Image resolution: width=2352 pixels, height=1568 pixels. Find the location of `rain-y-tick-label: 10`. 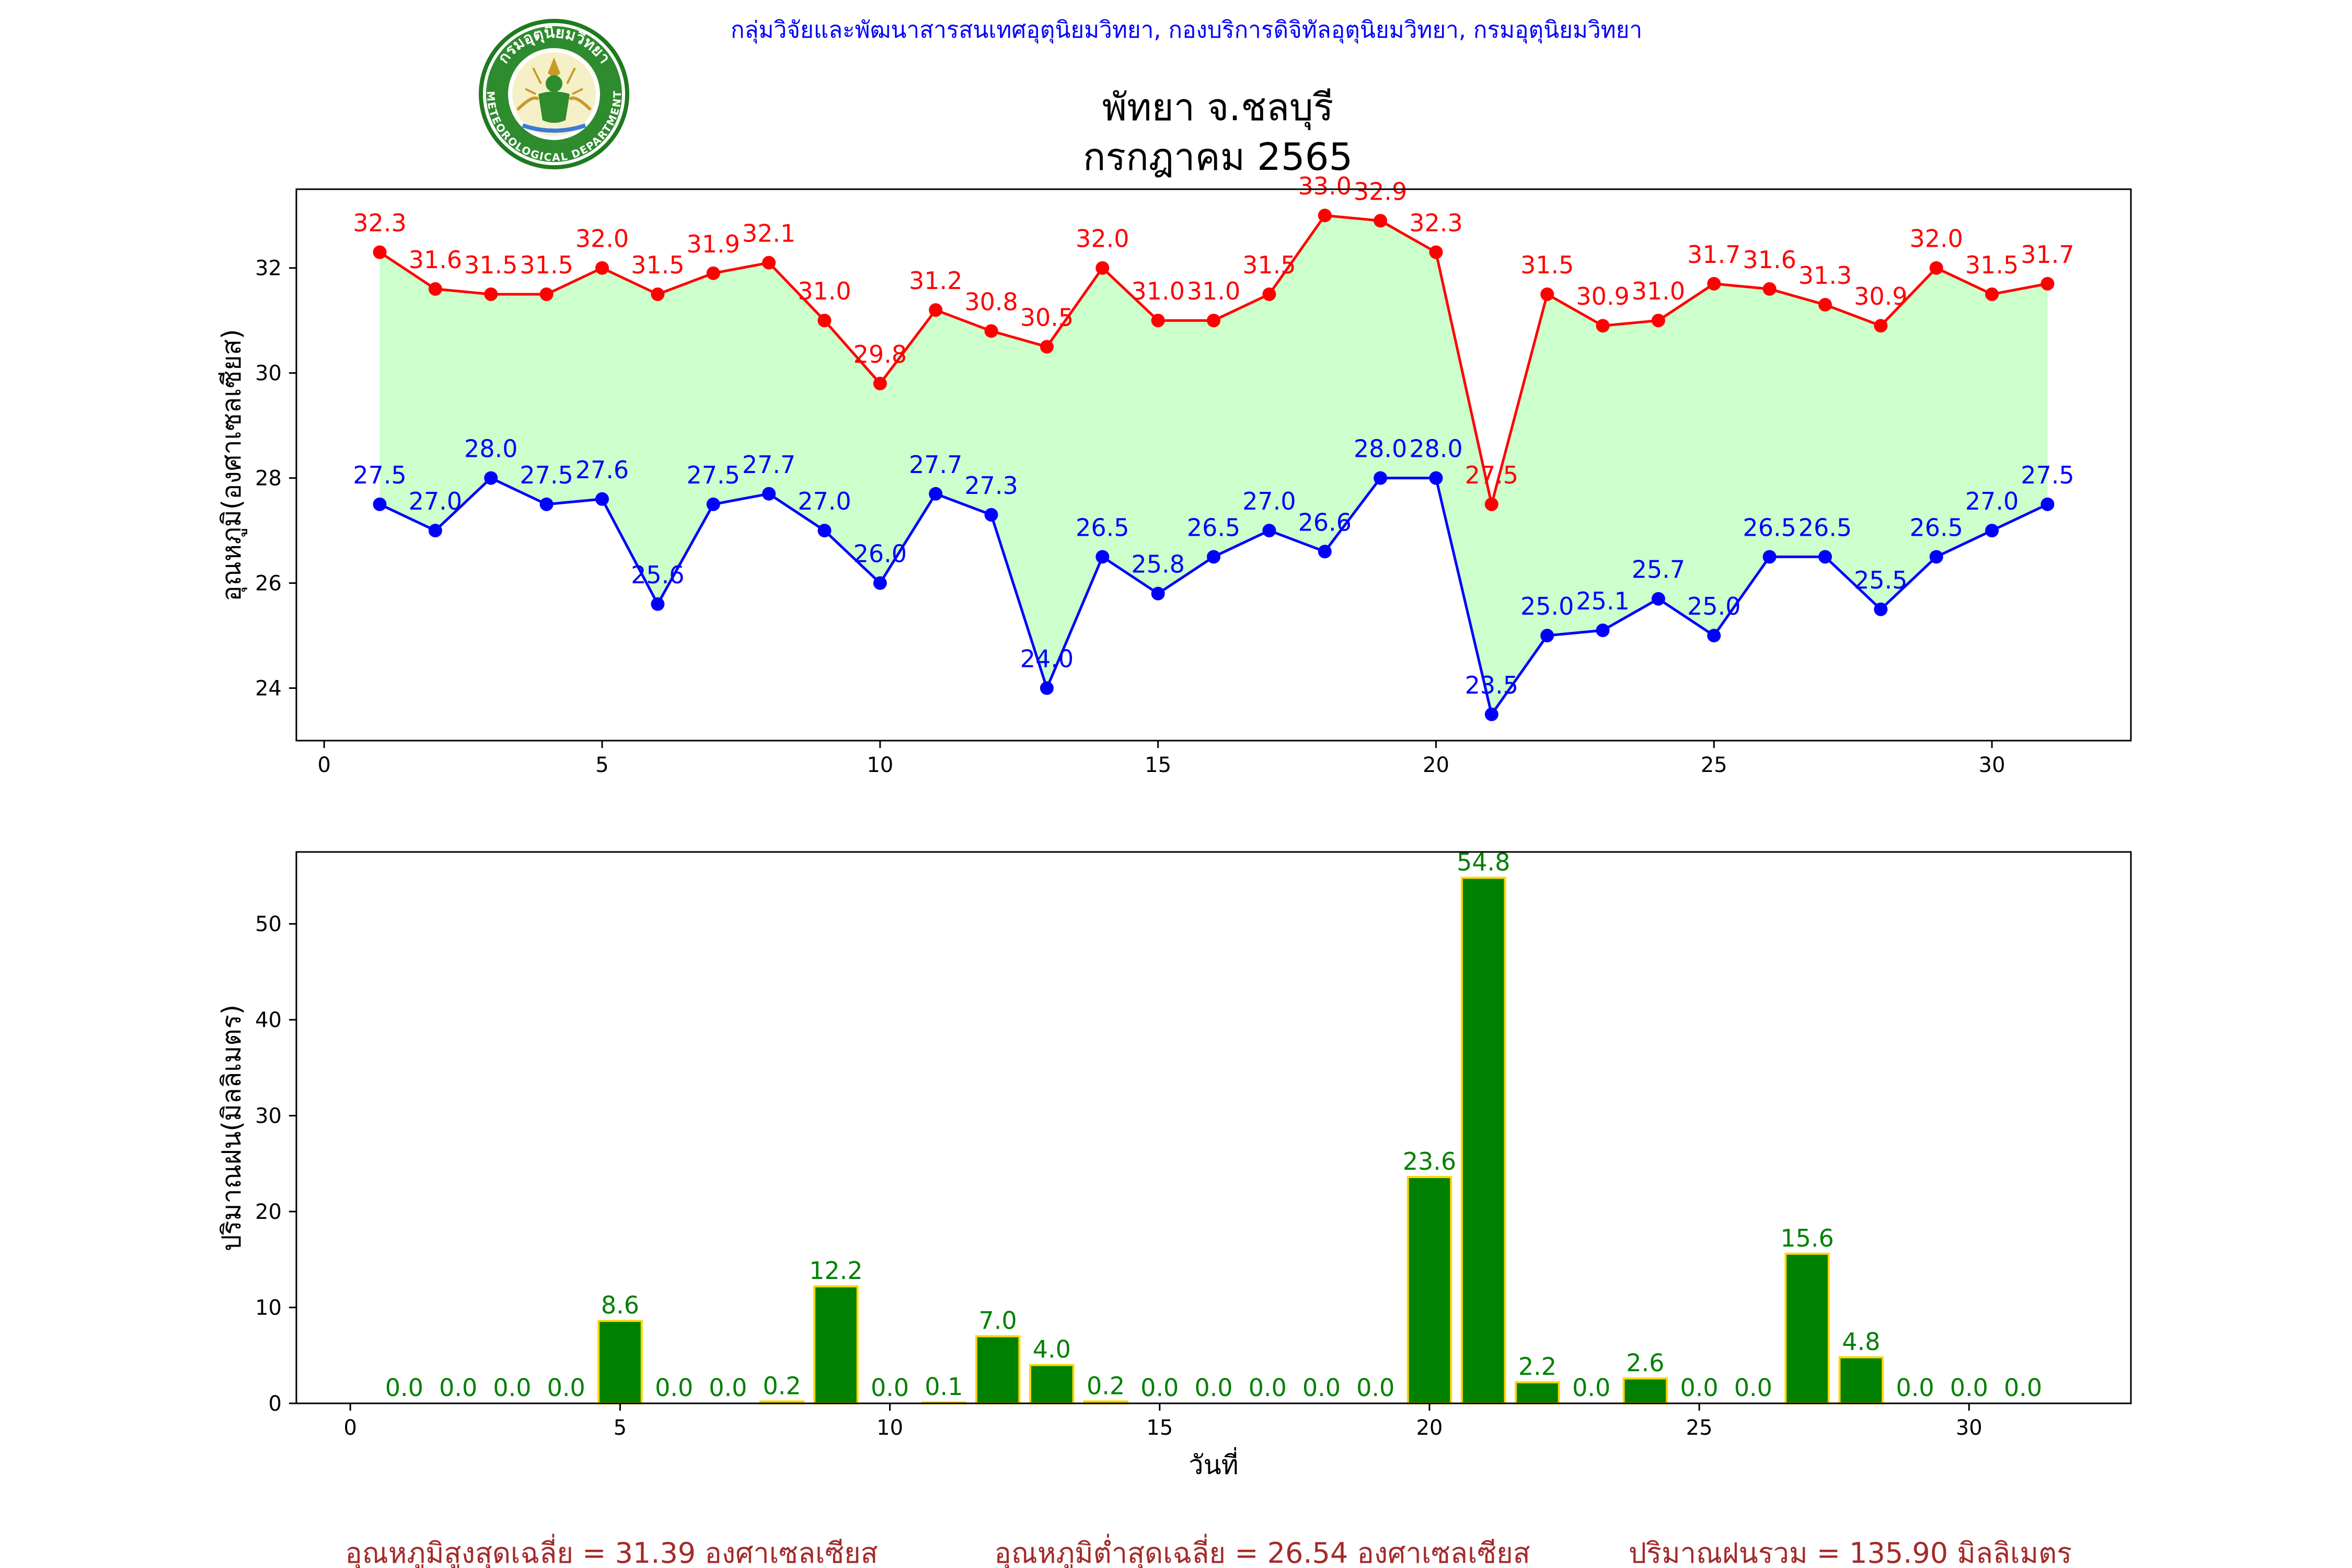

rain-y-tick-label: 10 is located at coordinates (268, 1308).